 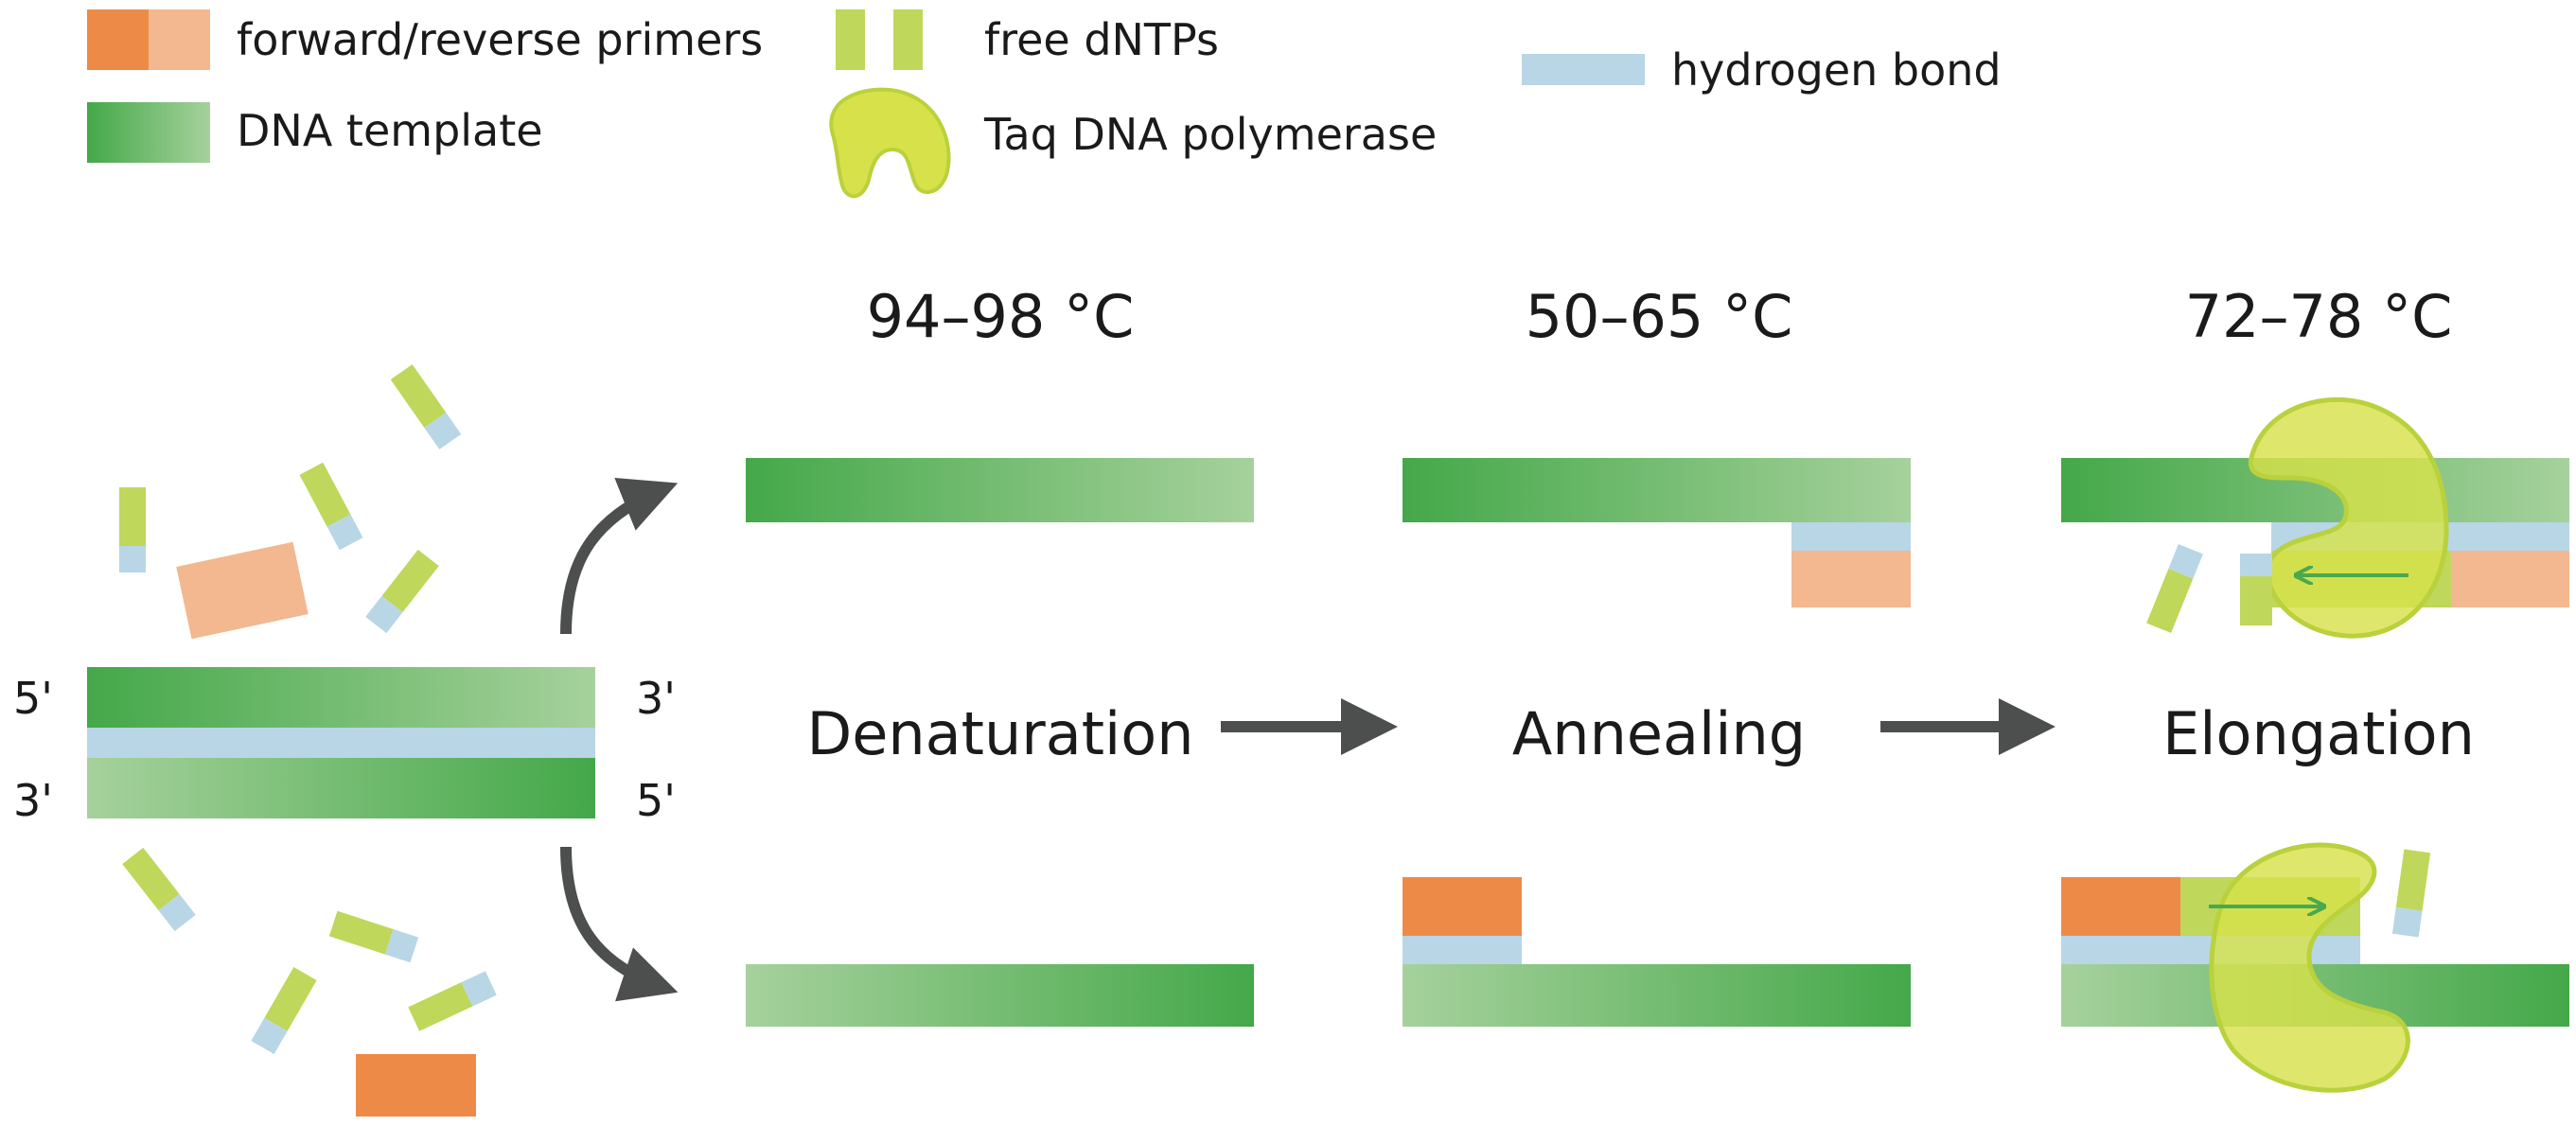 I want to click on free-forward-primer, so click(x=416, y=1085).